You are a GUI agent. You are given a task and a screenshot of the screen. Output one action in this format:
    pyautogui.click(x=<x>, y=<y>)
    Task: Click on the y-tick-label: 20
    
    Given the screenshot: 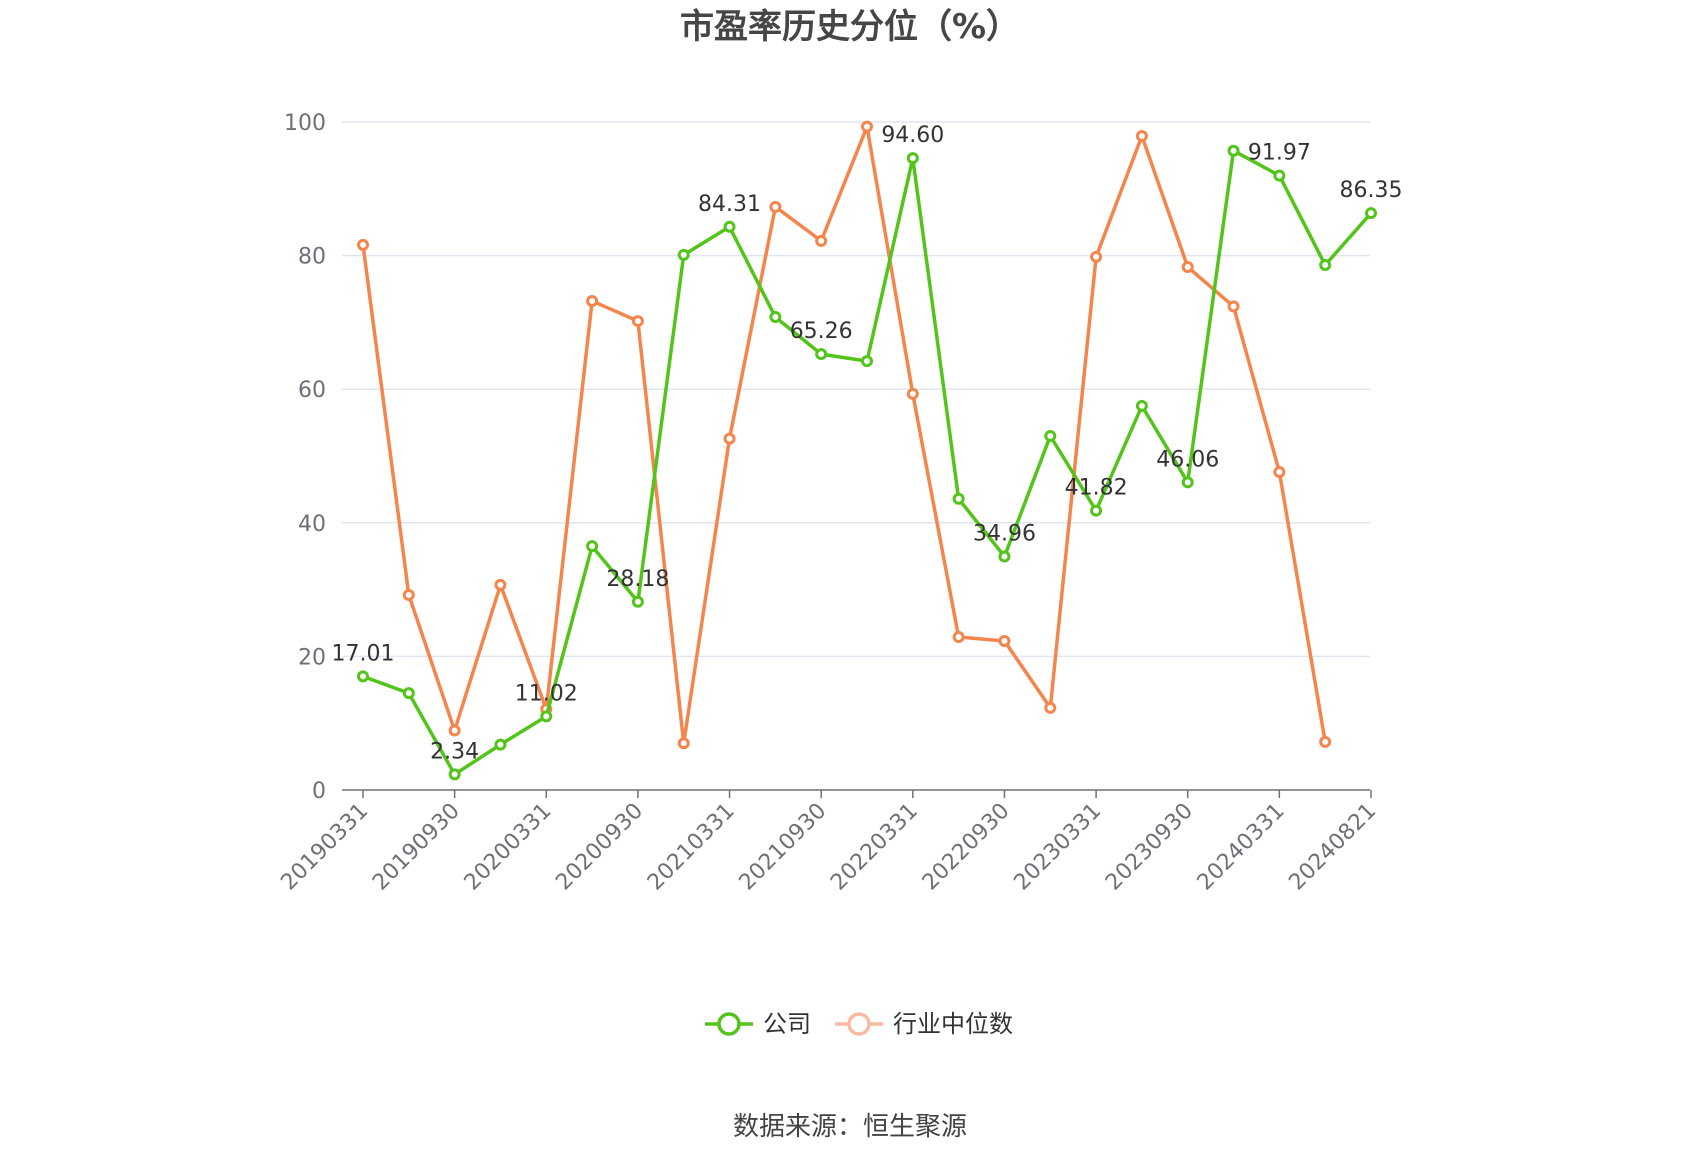 What is the action you would take?
    pyautogui.click(x=312, y=657)
    